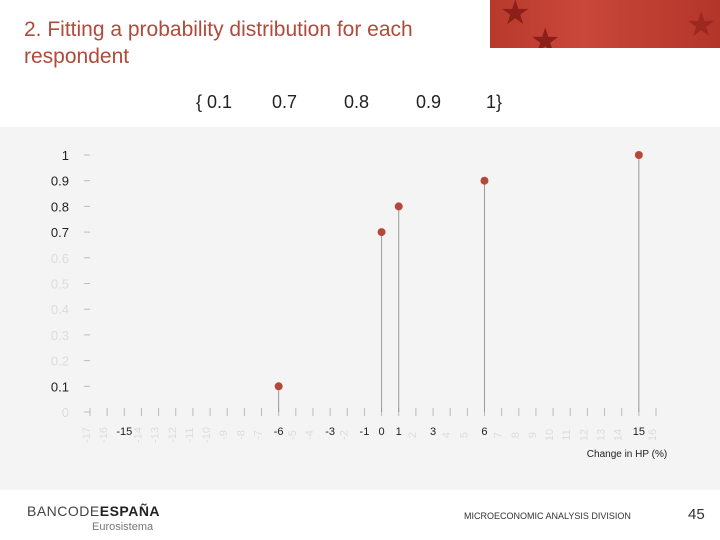 The height and width of the screenshot is (540, 720). I want to click on y-tick-label: 0.8, so click(60, 206).